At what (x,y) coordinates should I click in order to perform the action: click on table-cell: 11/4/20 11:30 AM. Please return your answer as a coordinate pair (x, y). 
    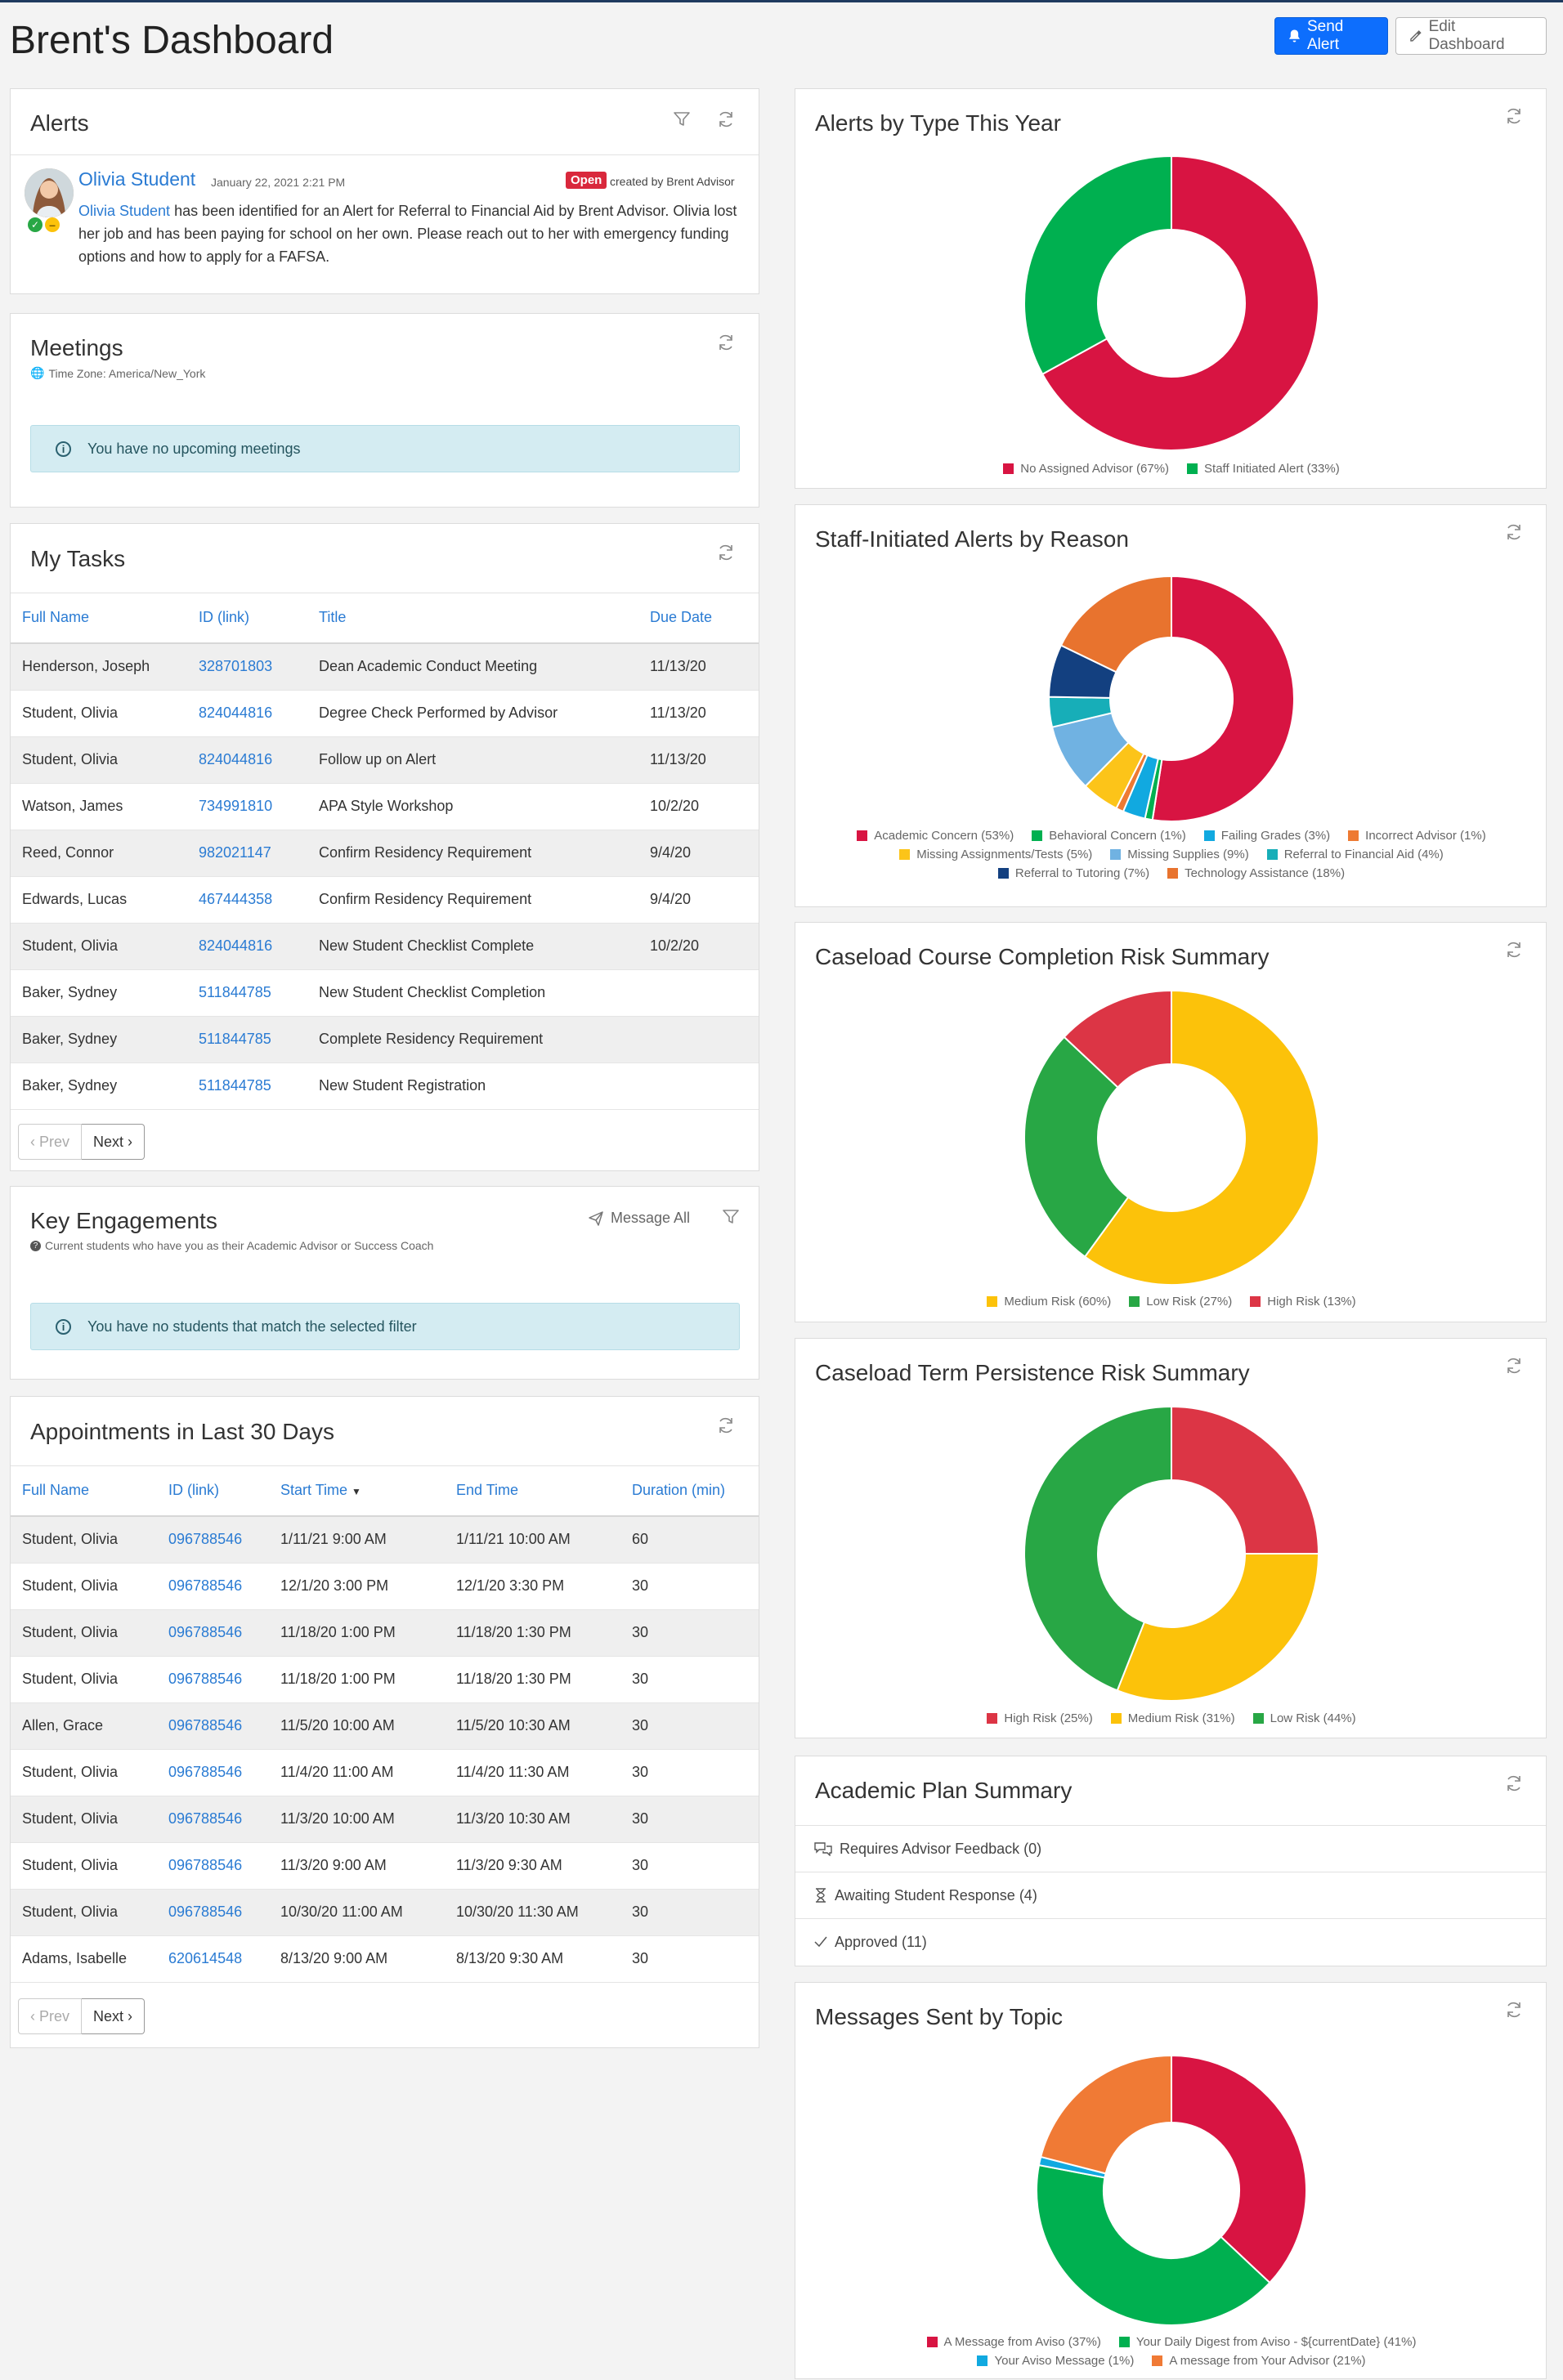
    Looking at the image, I should click on (544, 1773).